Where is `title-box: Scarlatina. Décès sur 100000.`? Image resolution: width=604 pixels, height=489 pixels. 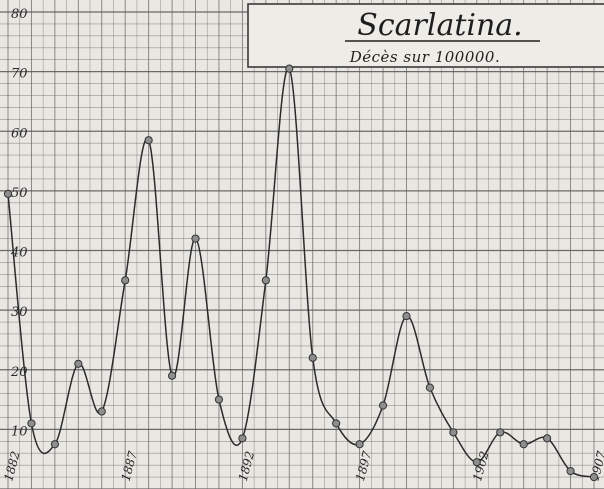
title-box: Scarlatina. Décès sur 100000. is located at coordinates (425, 35).